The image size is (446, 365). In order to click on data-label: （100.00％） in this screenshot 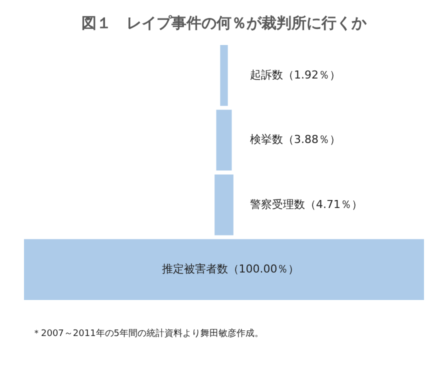, I will do `click(264, 269)`.